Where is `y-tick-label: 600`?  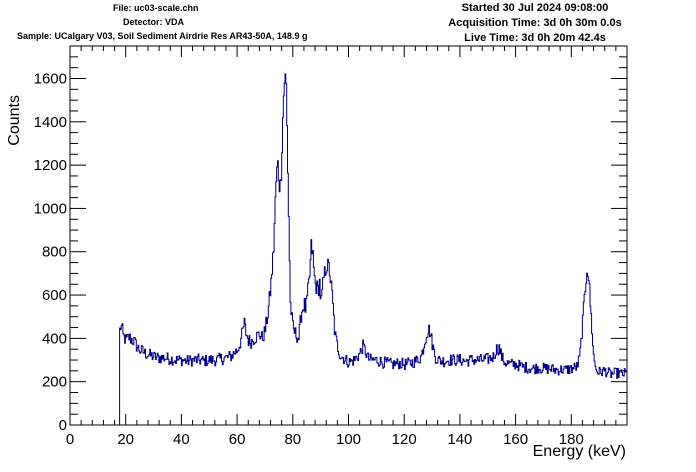 y-tick-label: 600 is located at coordinates (54, 295).